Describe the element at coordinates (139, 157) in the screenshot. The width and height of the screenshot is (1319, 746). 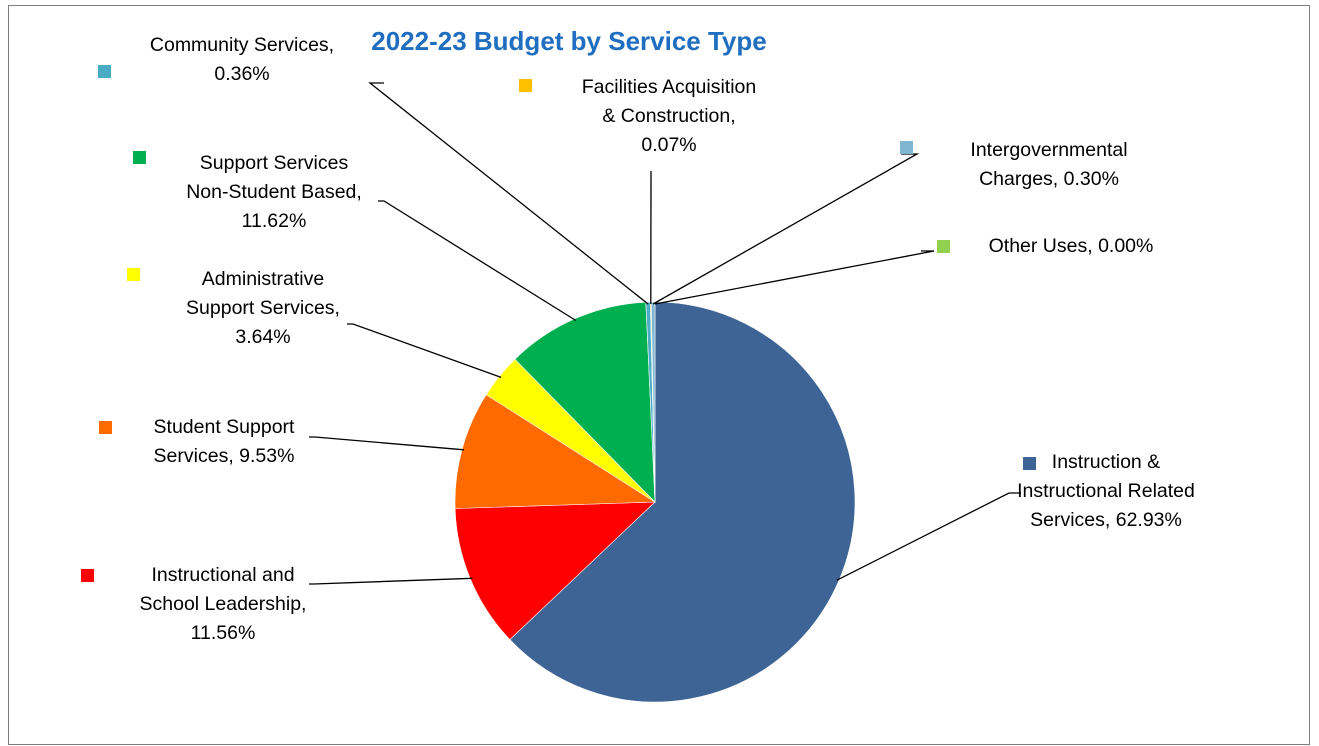
I see `legend-key-support-services-non-student-based` at that location.